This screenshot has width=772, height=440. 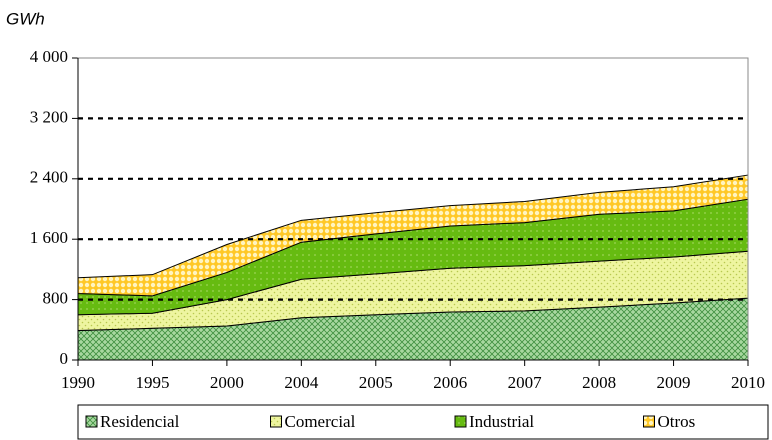 What do you see at coordinates (227, 382) in the screenshot?
I see `x-tick-label: 2000` at bounding box center [227, 382].